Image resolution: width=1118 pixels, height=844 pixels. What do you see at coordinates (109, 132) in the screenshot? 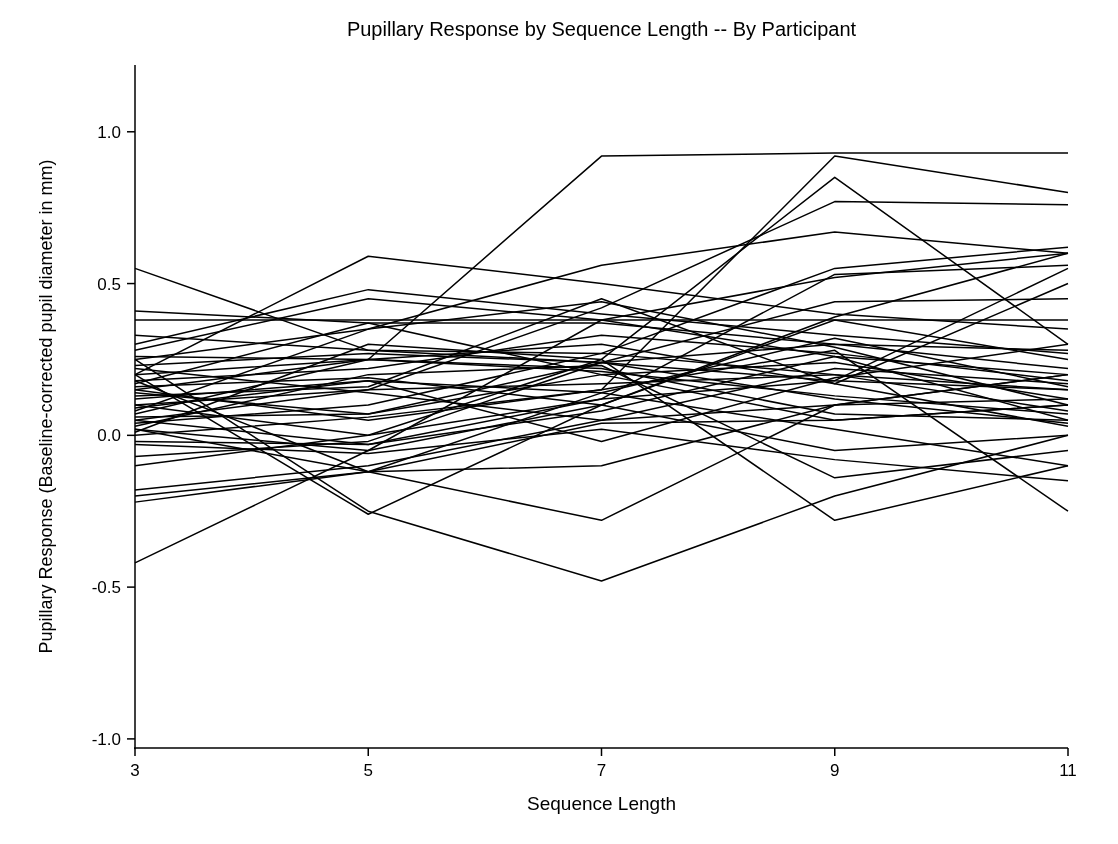
I see `y-tick-label: 1.0` at bounding box center [109, 132].